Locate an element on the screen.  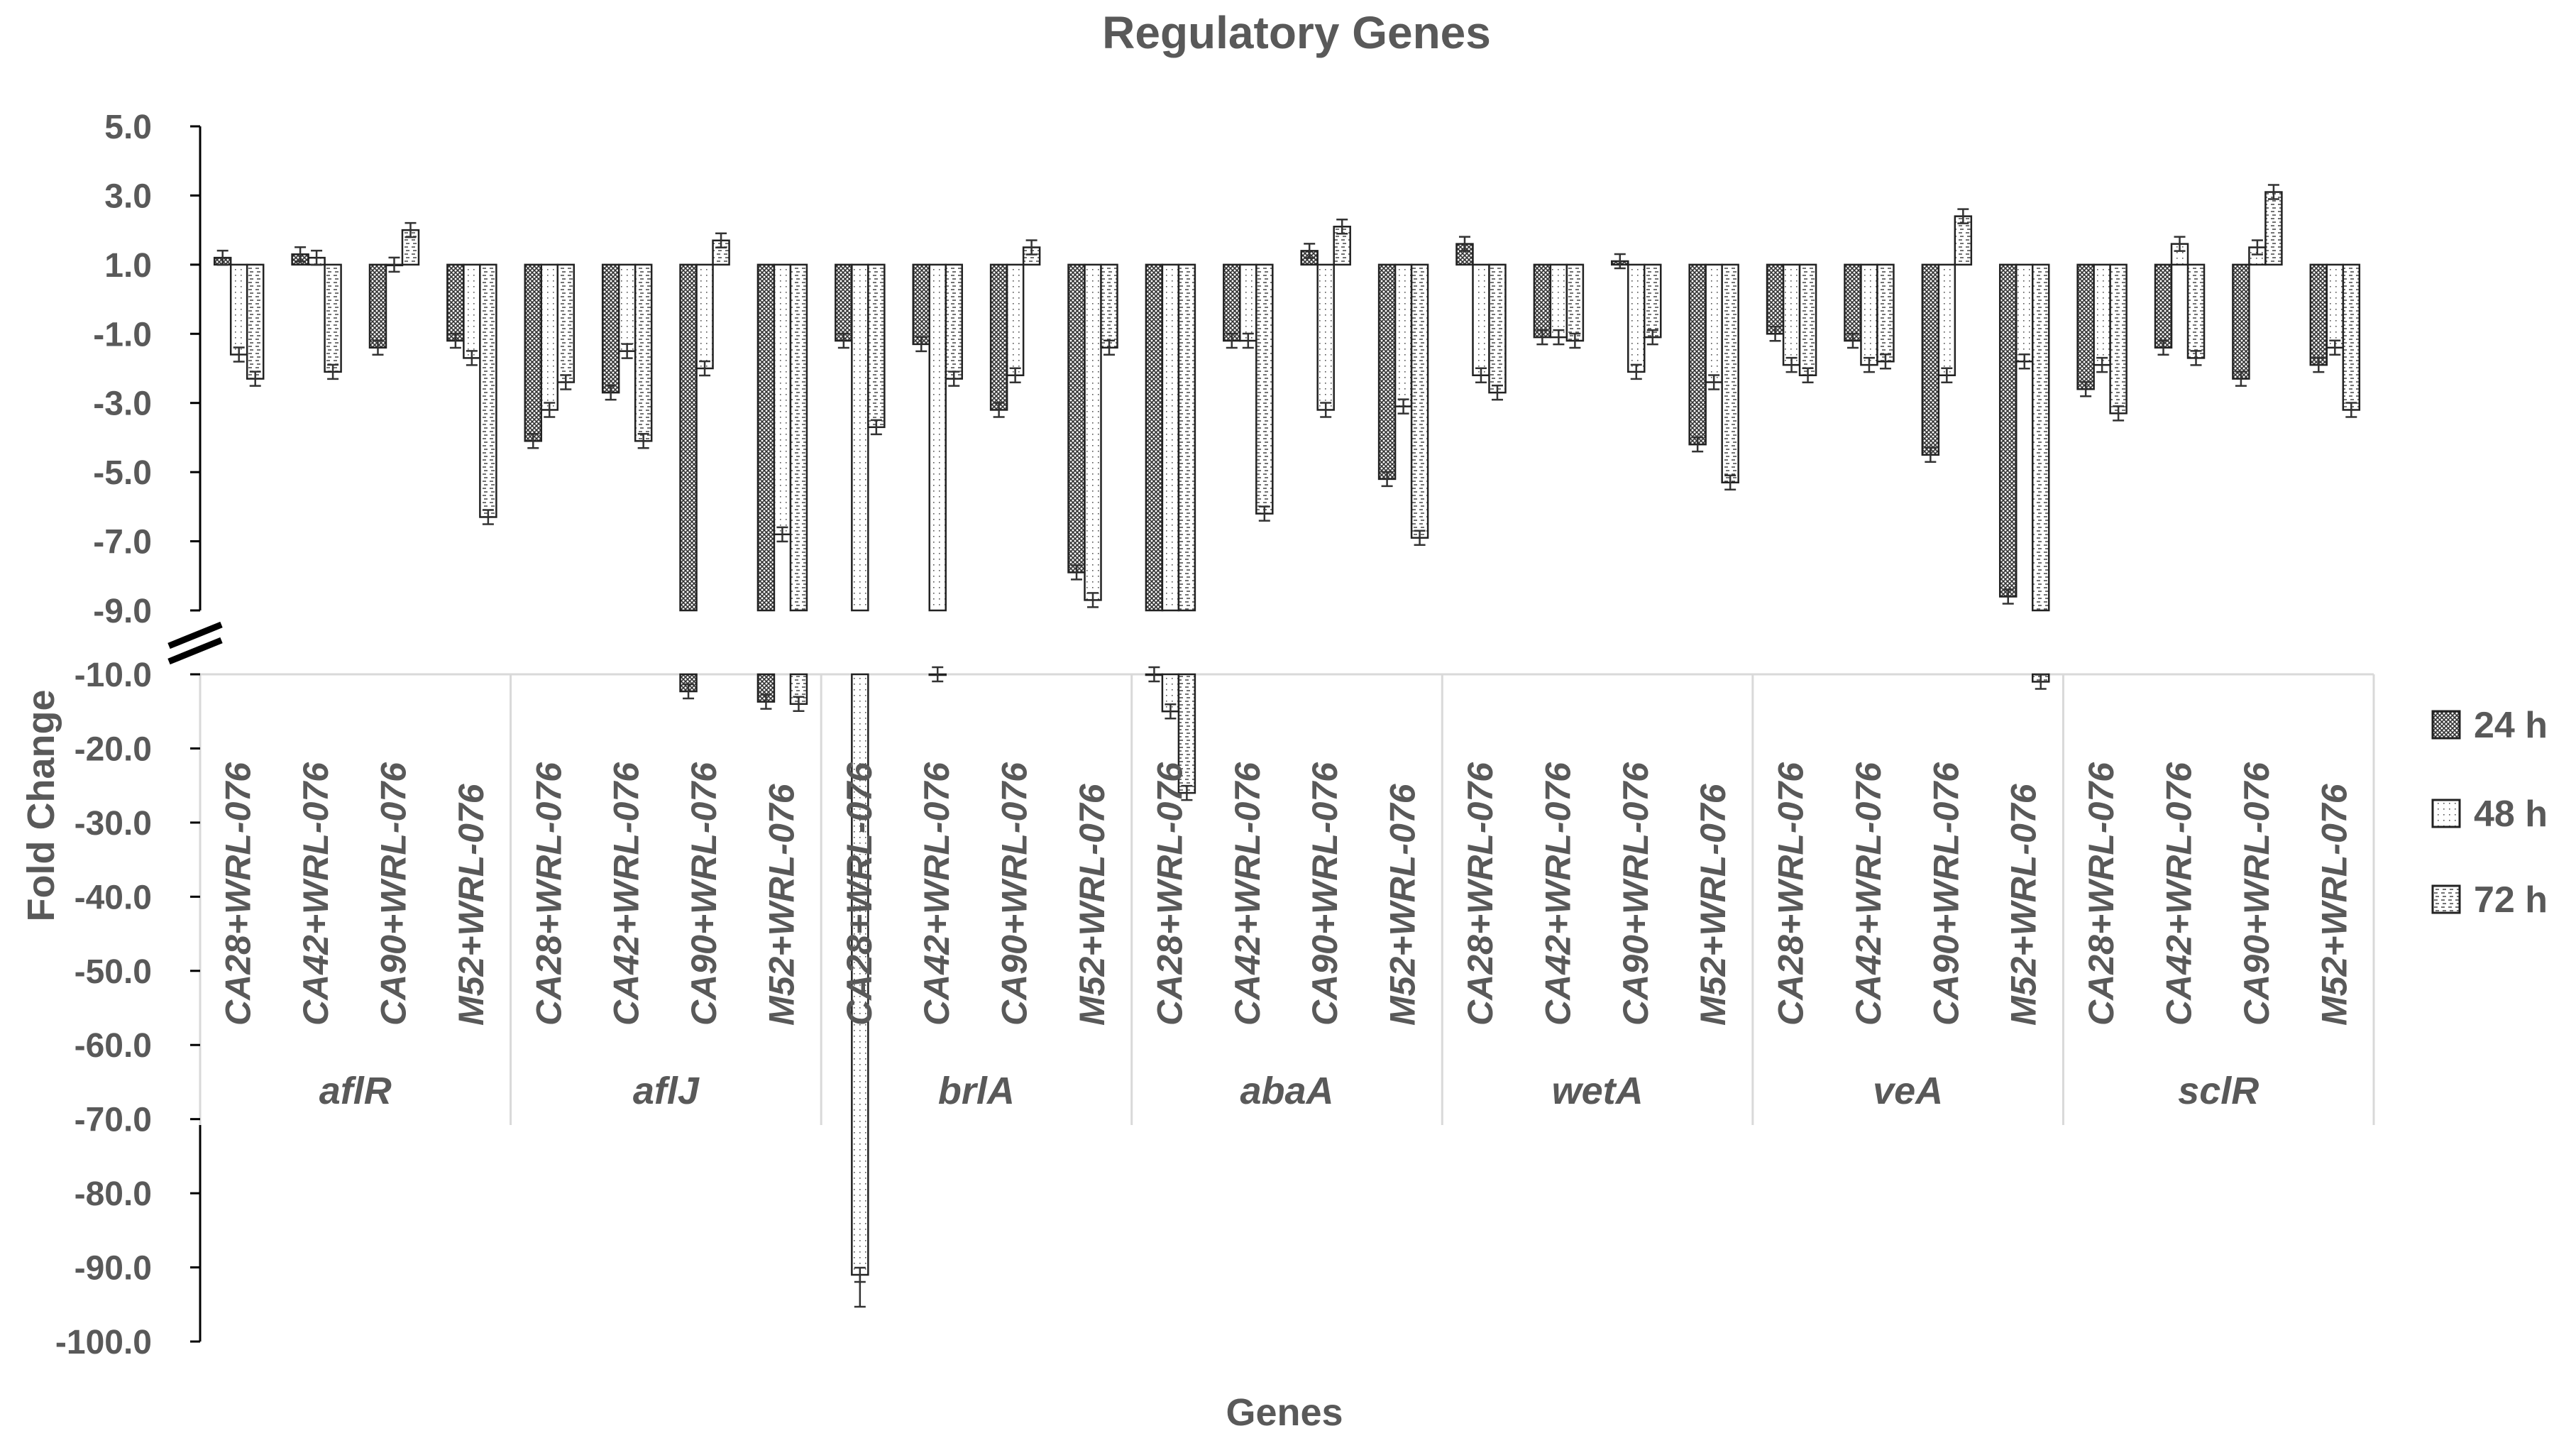
y-tick-label: -50.0 is located at coordinates (113, 972).